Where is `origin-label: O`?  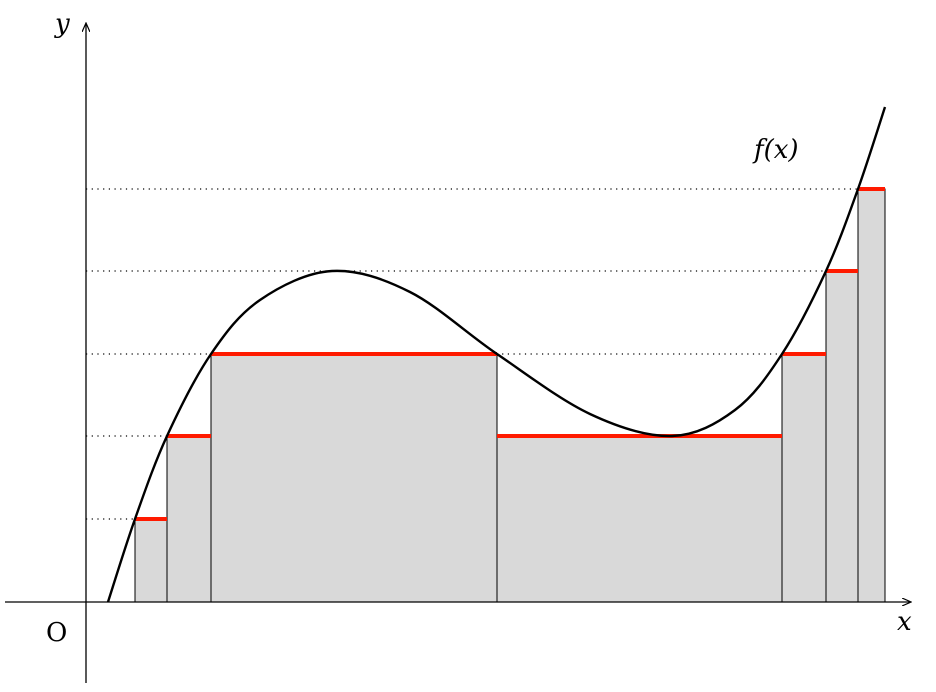 origin-label: O is located at coordinates (56, 633).